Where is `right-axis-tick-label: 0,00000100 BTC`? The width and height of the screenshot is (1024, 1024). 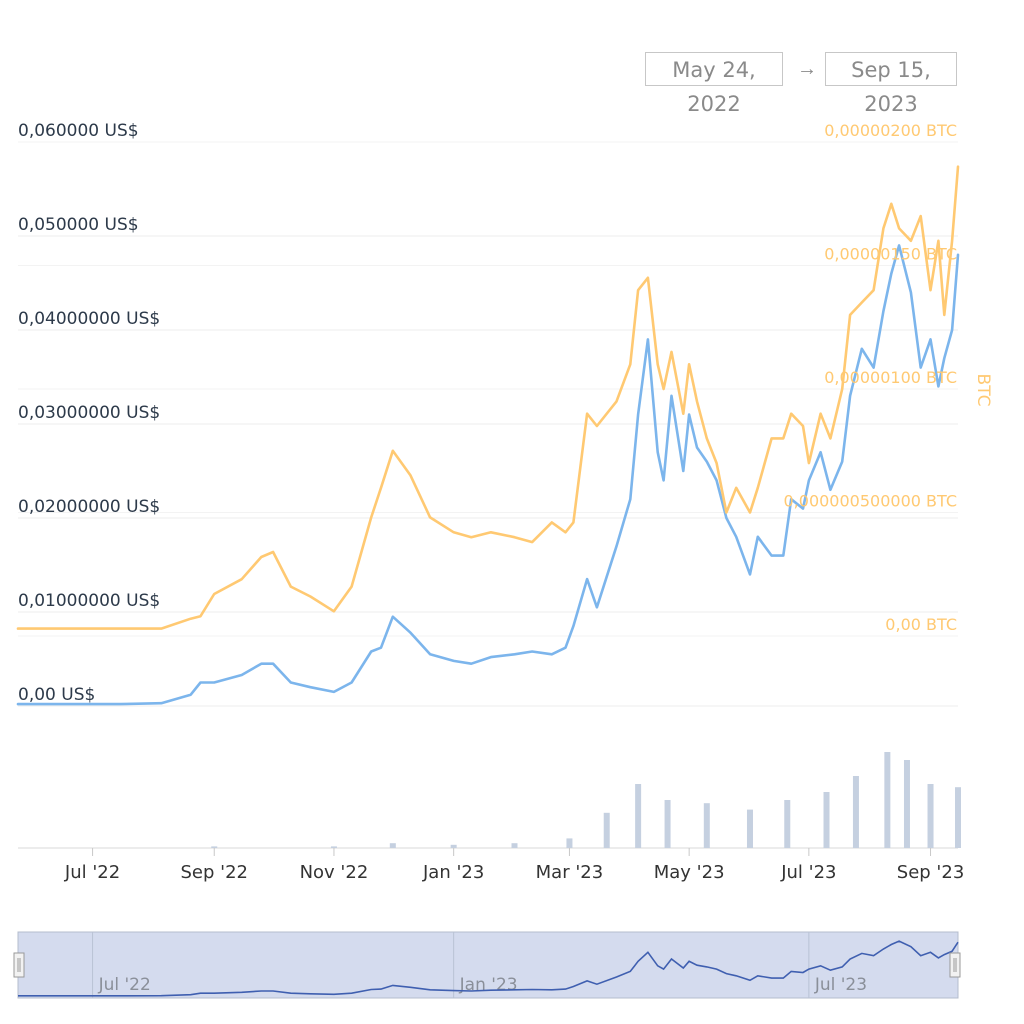 right-axis-tick-label: 0,00000100 BTC is located at coordinates (890, 377).